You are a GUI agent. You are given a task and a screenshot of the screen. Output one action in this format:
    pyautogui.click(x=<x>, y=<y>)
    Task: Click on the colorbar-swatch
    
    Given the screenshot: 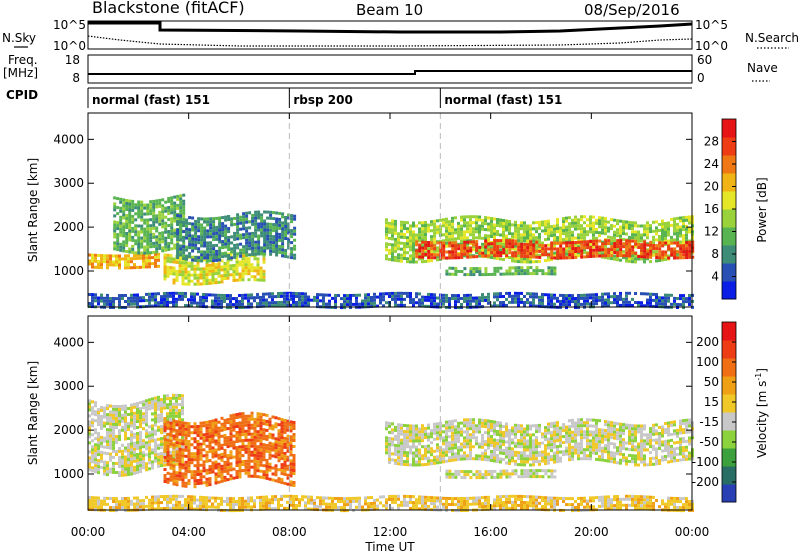 What is the action you would take?
    pyautogui.click(x=729, y=146)
    